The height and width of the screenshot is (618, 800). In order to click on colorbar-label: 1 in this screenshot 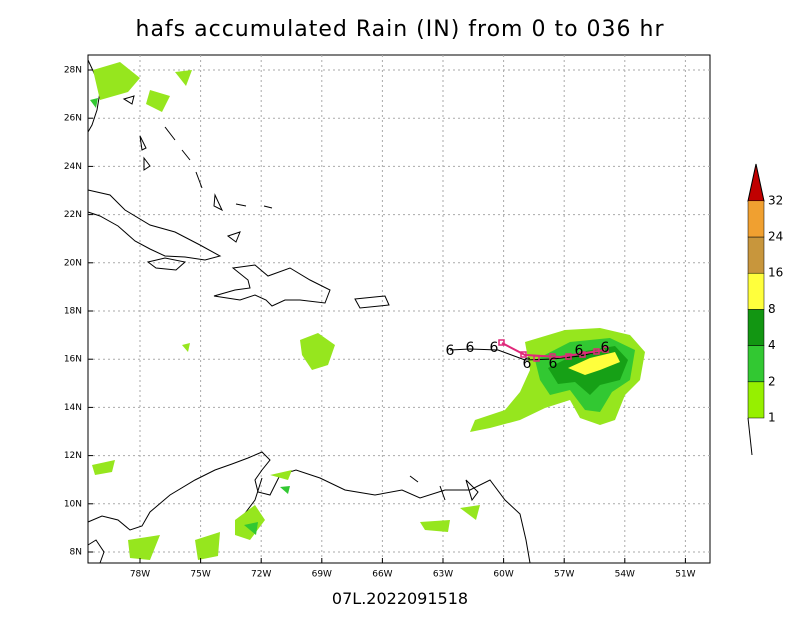, I will do `click(772, 418)`.